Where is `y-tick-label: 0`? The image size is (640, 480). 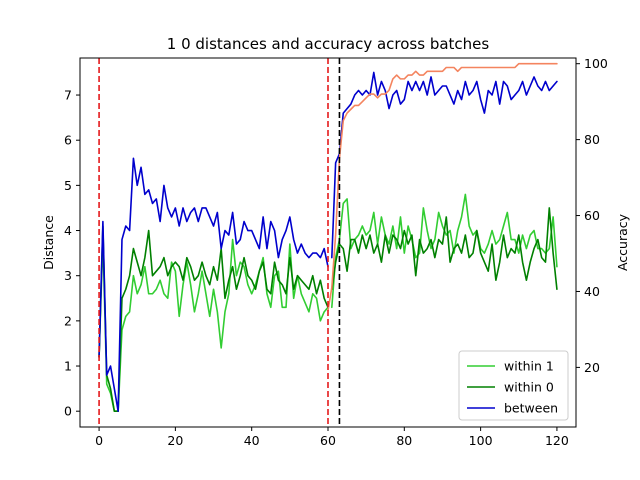
y-tick-label: 0 is located at coordinates (68, 411).